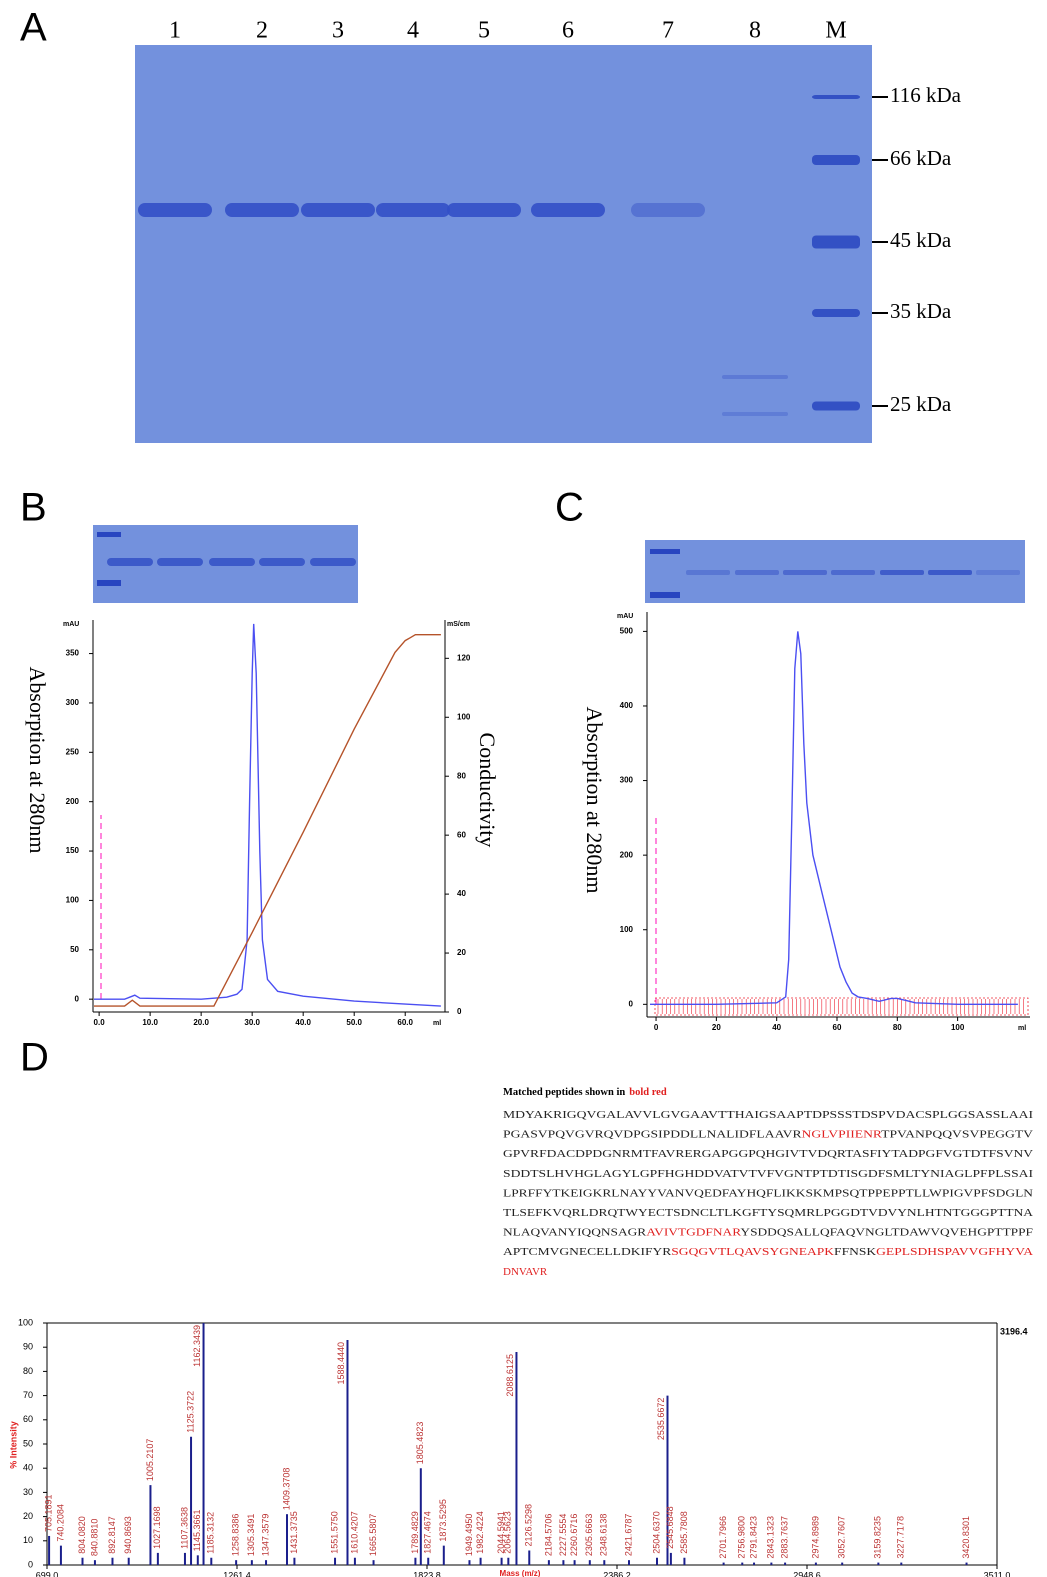 This screenshot has height=1577, width=1047. What do you see at coordinates (921, 404) in the screenshot?
I see `marker-label: 25 kDa` at bounding box center [921, 404].